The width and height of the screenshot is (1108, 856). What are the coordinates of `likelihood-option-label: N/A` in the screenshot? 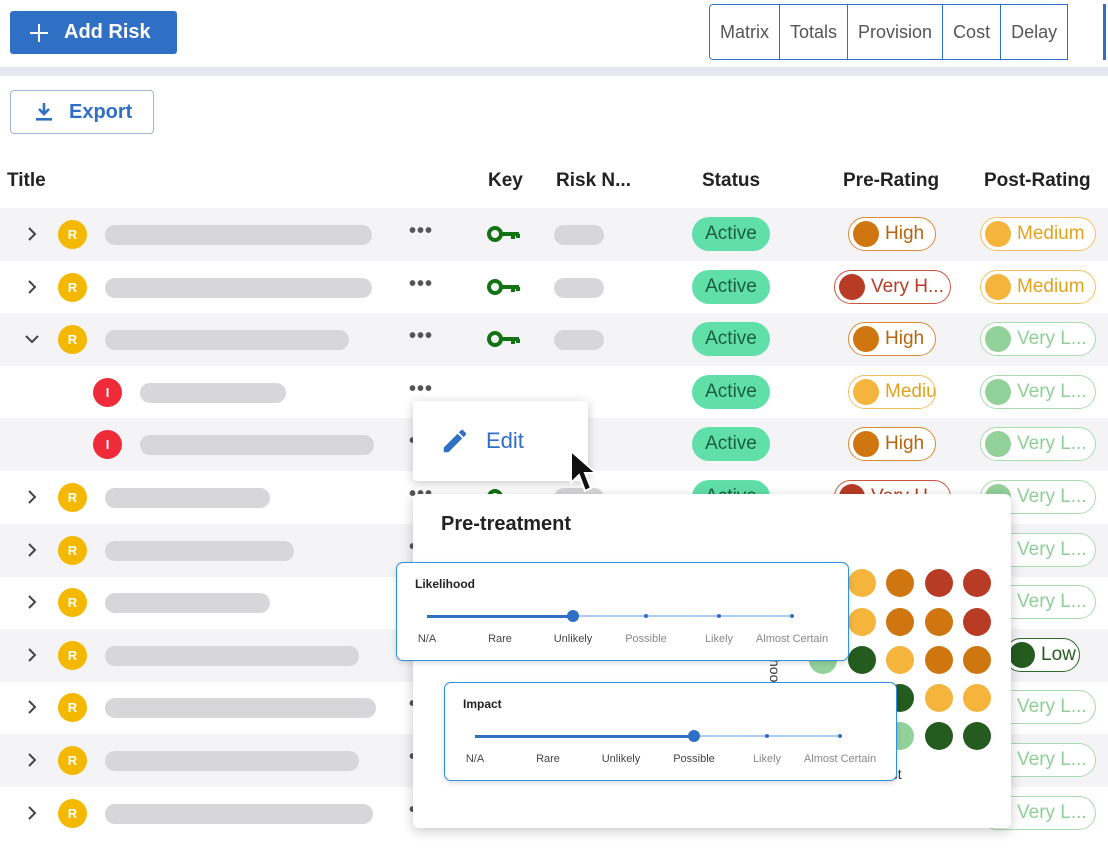 It's located at (427, 639).